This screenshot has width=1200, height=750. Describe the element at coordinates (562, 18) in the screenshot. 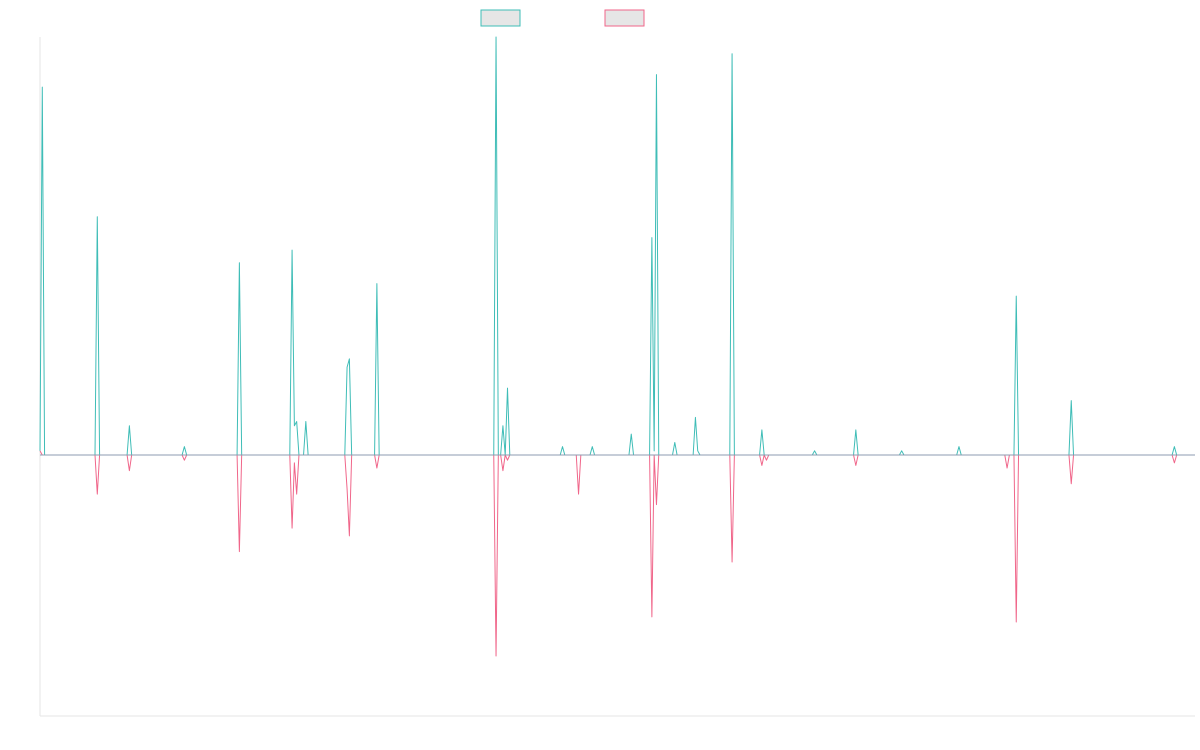

I see `legend` at that location.